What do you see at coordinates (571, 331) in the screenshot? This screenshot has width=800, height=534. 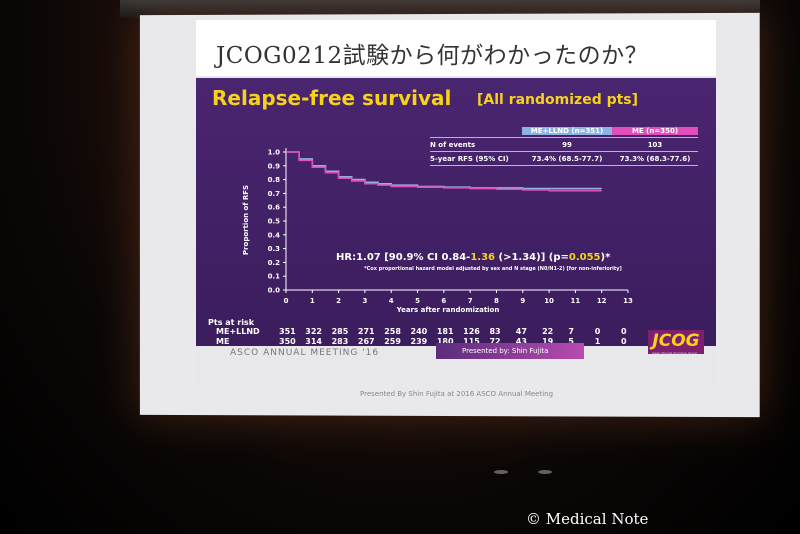 I see `risk-value: 7` at bounding box center [571, 331].